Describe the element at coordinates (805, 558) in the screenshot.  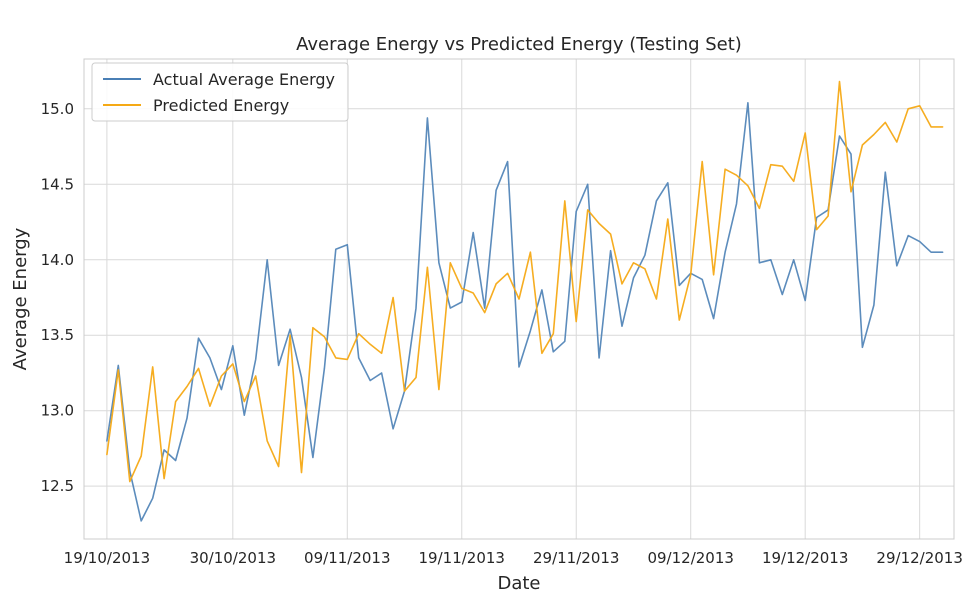
I see `x-tick-label: 19/12/2013` at that location.